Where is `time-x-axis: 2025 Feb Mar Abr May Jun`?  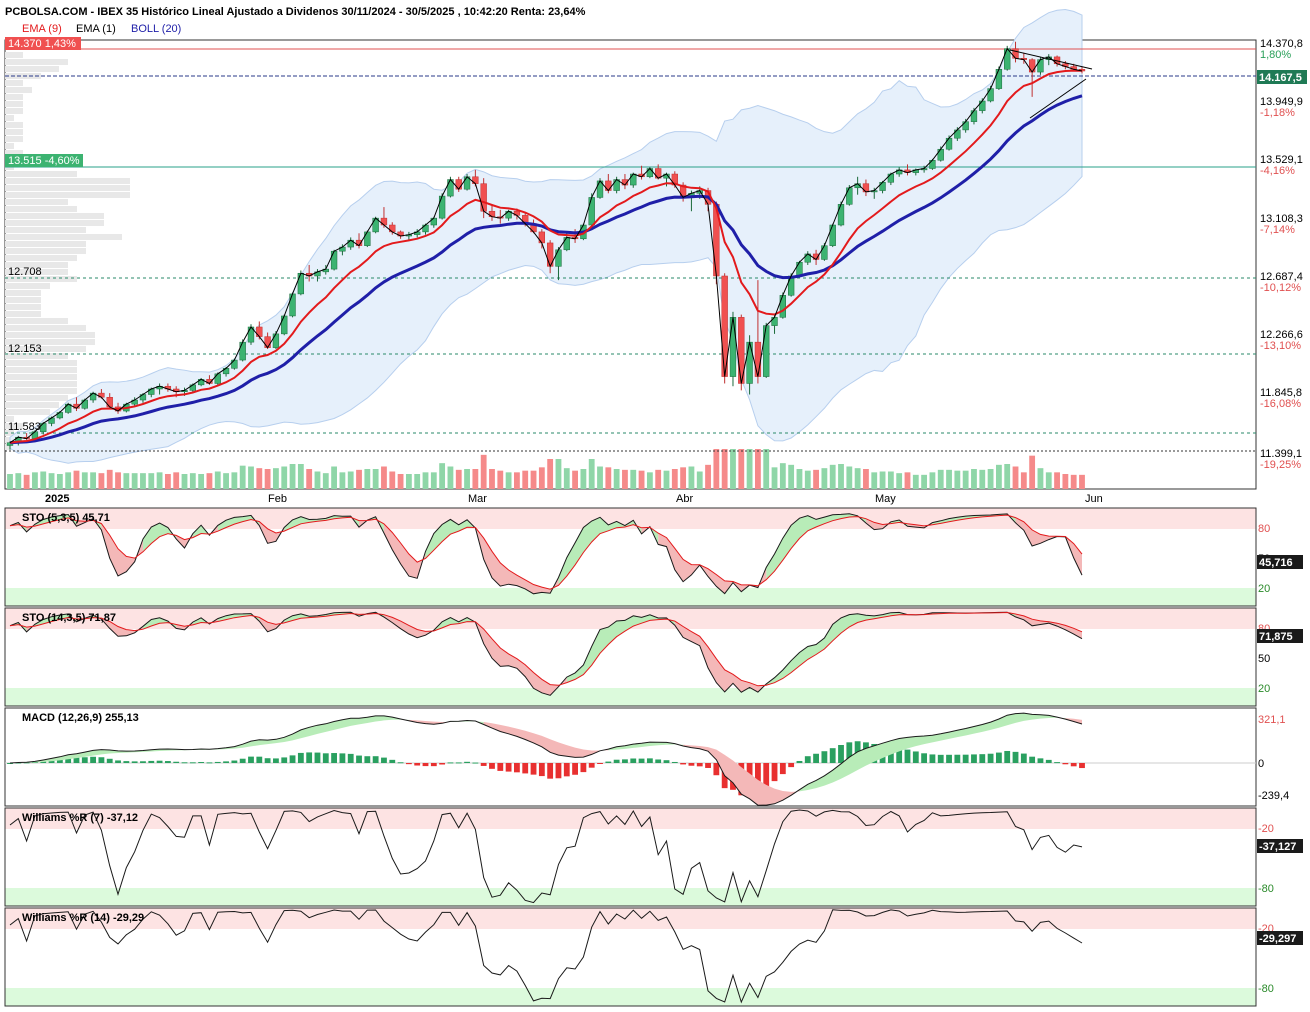 time-x-axis: 2025 Feb Mar Abr May Jun is located at coordinates (574, 499).